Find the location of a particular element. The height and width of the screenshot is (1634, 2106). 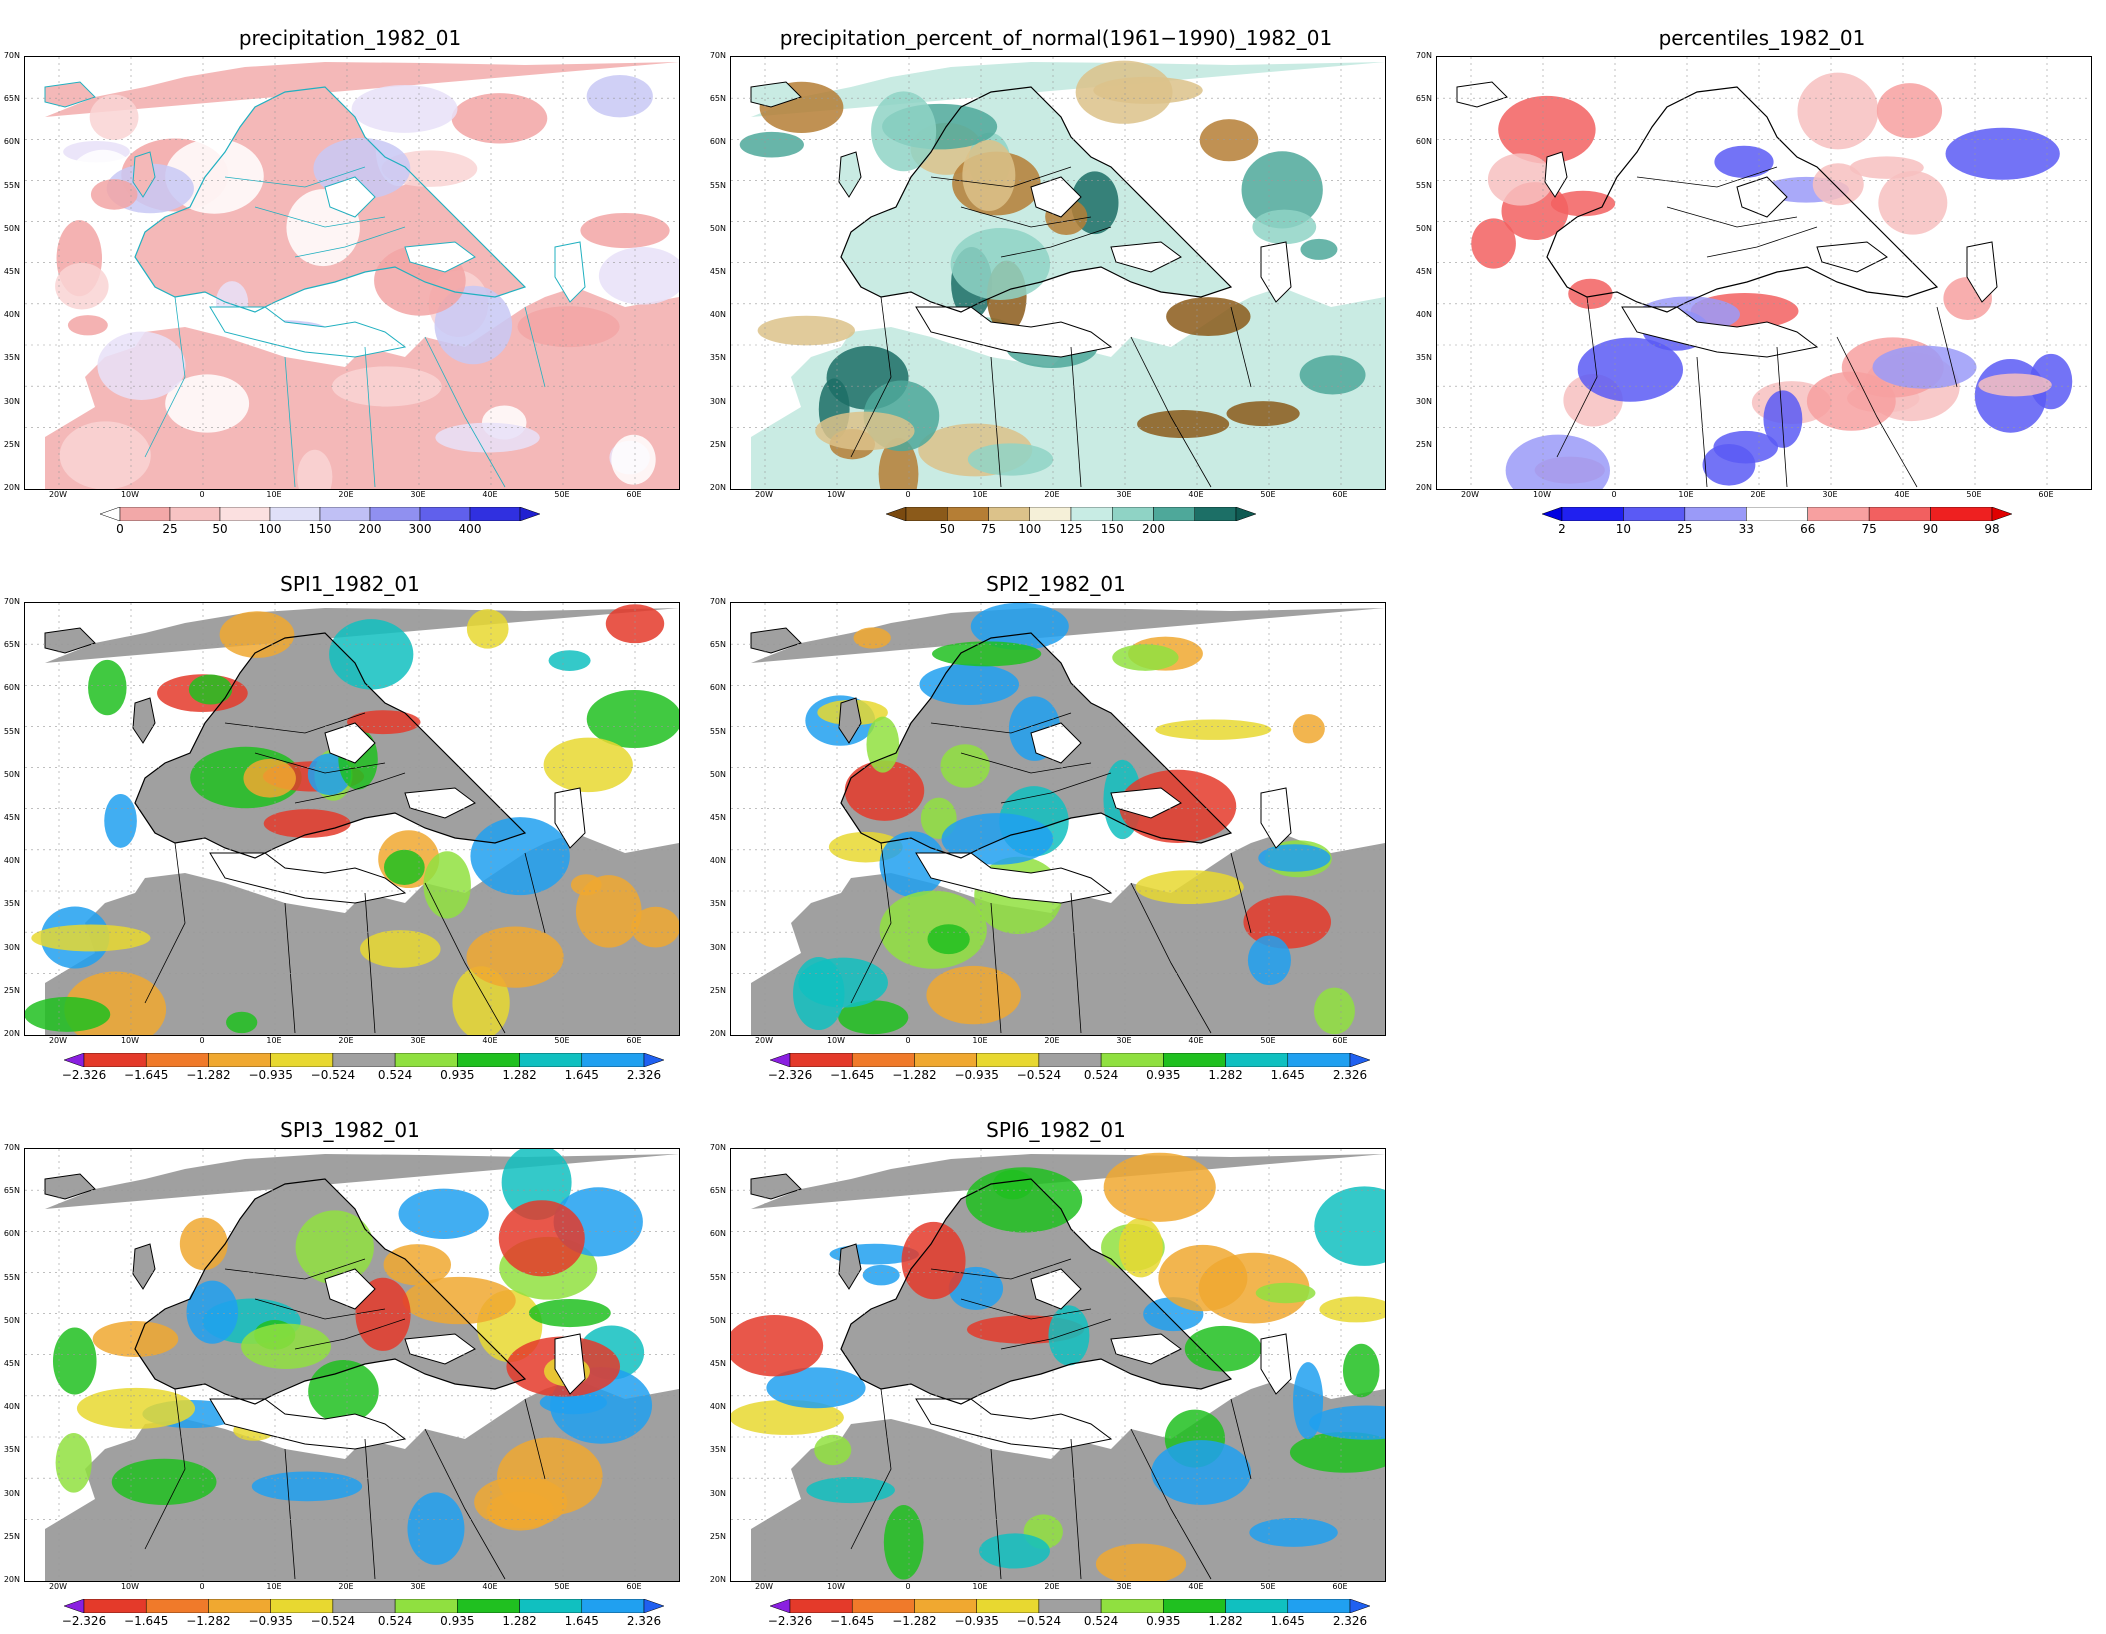

lat-label: 60N is located at coordinates (11, 1234).